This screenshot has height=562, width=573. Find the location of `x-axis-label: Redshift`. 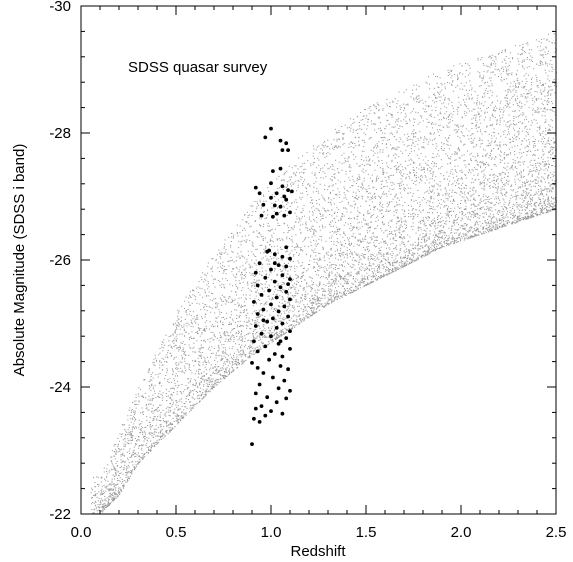

x-axis-label: Redshift is located at coordinates (318, 551).